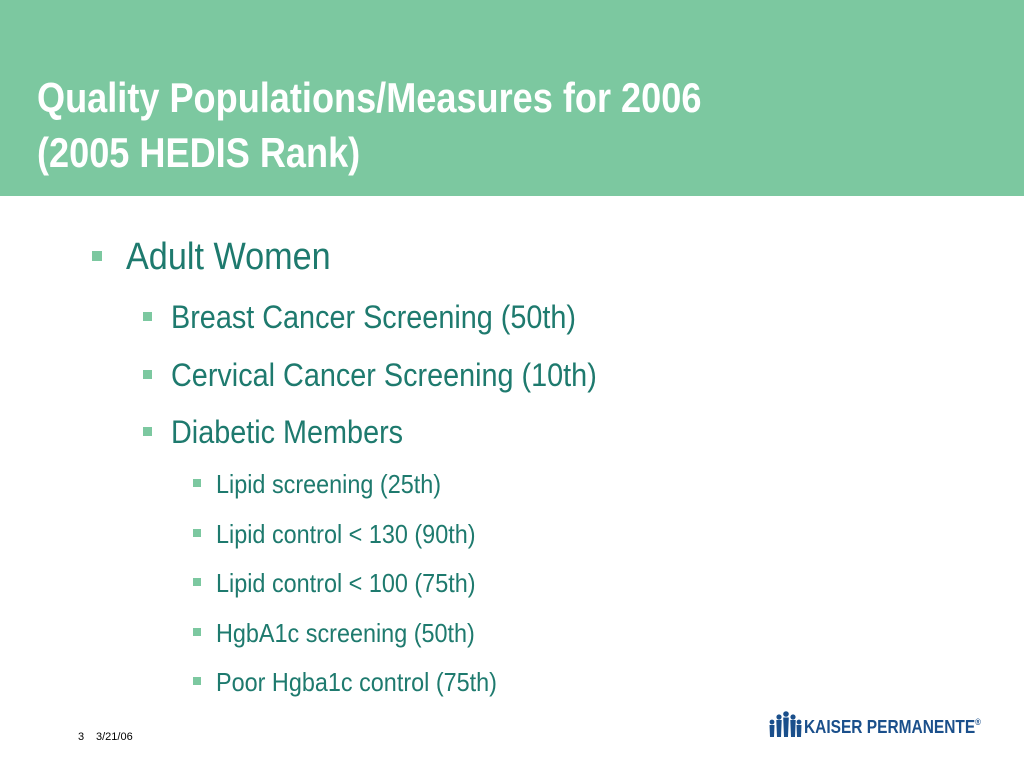  Describe the element at coordinates (199, 152) in the screenshot. I see `slide-title-line-2: (2005 HEDIS Rank)` at that location.